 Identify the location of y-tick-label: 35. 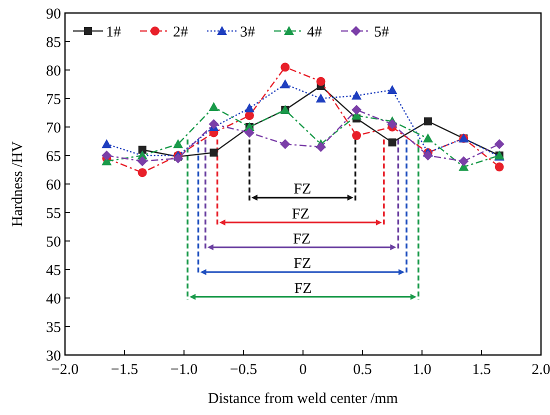
(53, 328).